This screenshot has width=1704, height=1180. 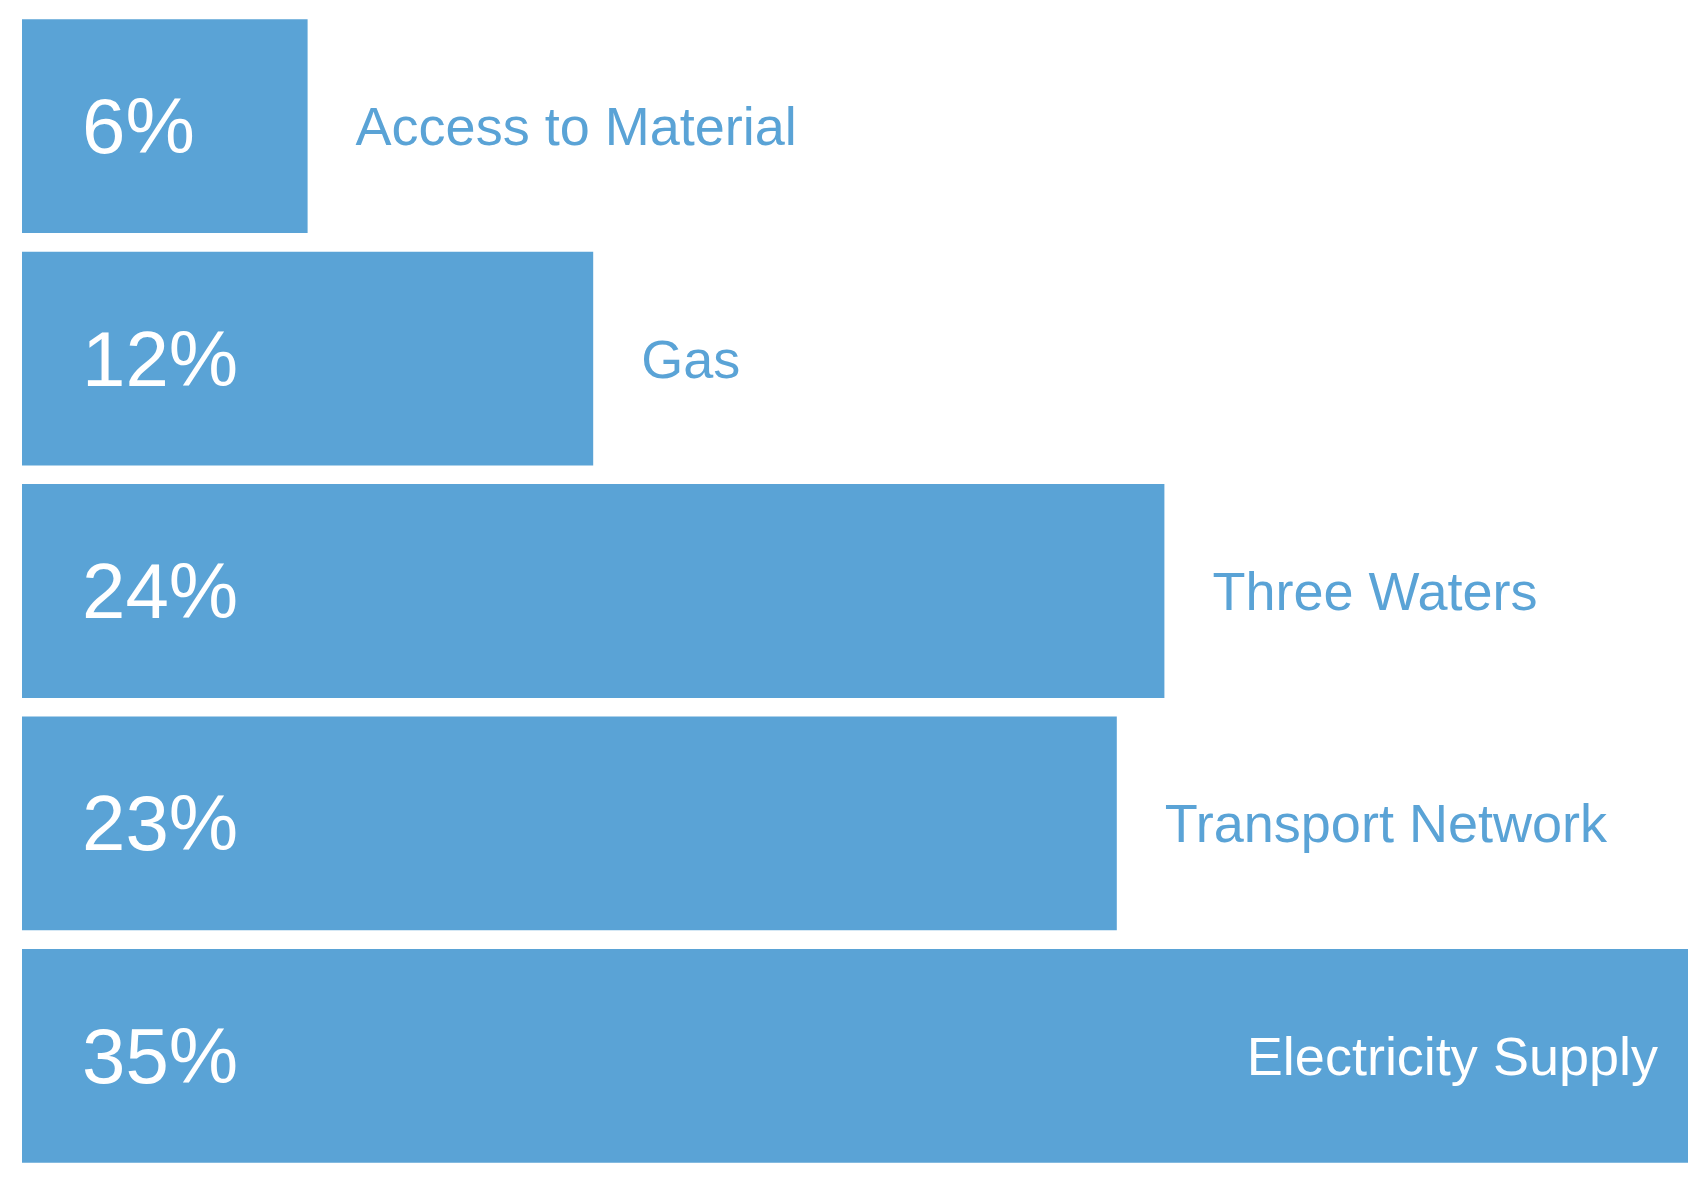 What do you see at coordinates (160, 823) in the screenshot?
I see `data-label: 23%` at bounding box center [160, 823].